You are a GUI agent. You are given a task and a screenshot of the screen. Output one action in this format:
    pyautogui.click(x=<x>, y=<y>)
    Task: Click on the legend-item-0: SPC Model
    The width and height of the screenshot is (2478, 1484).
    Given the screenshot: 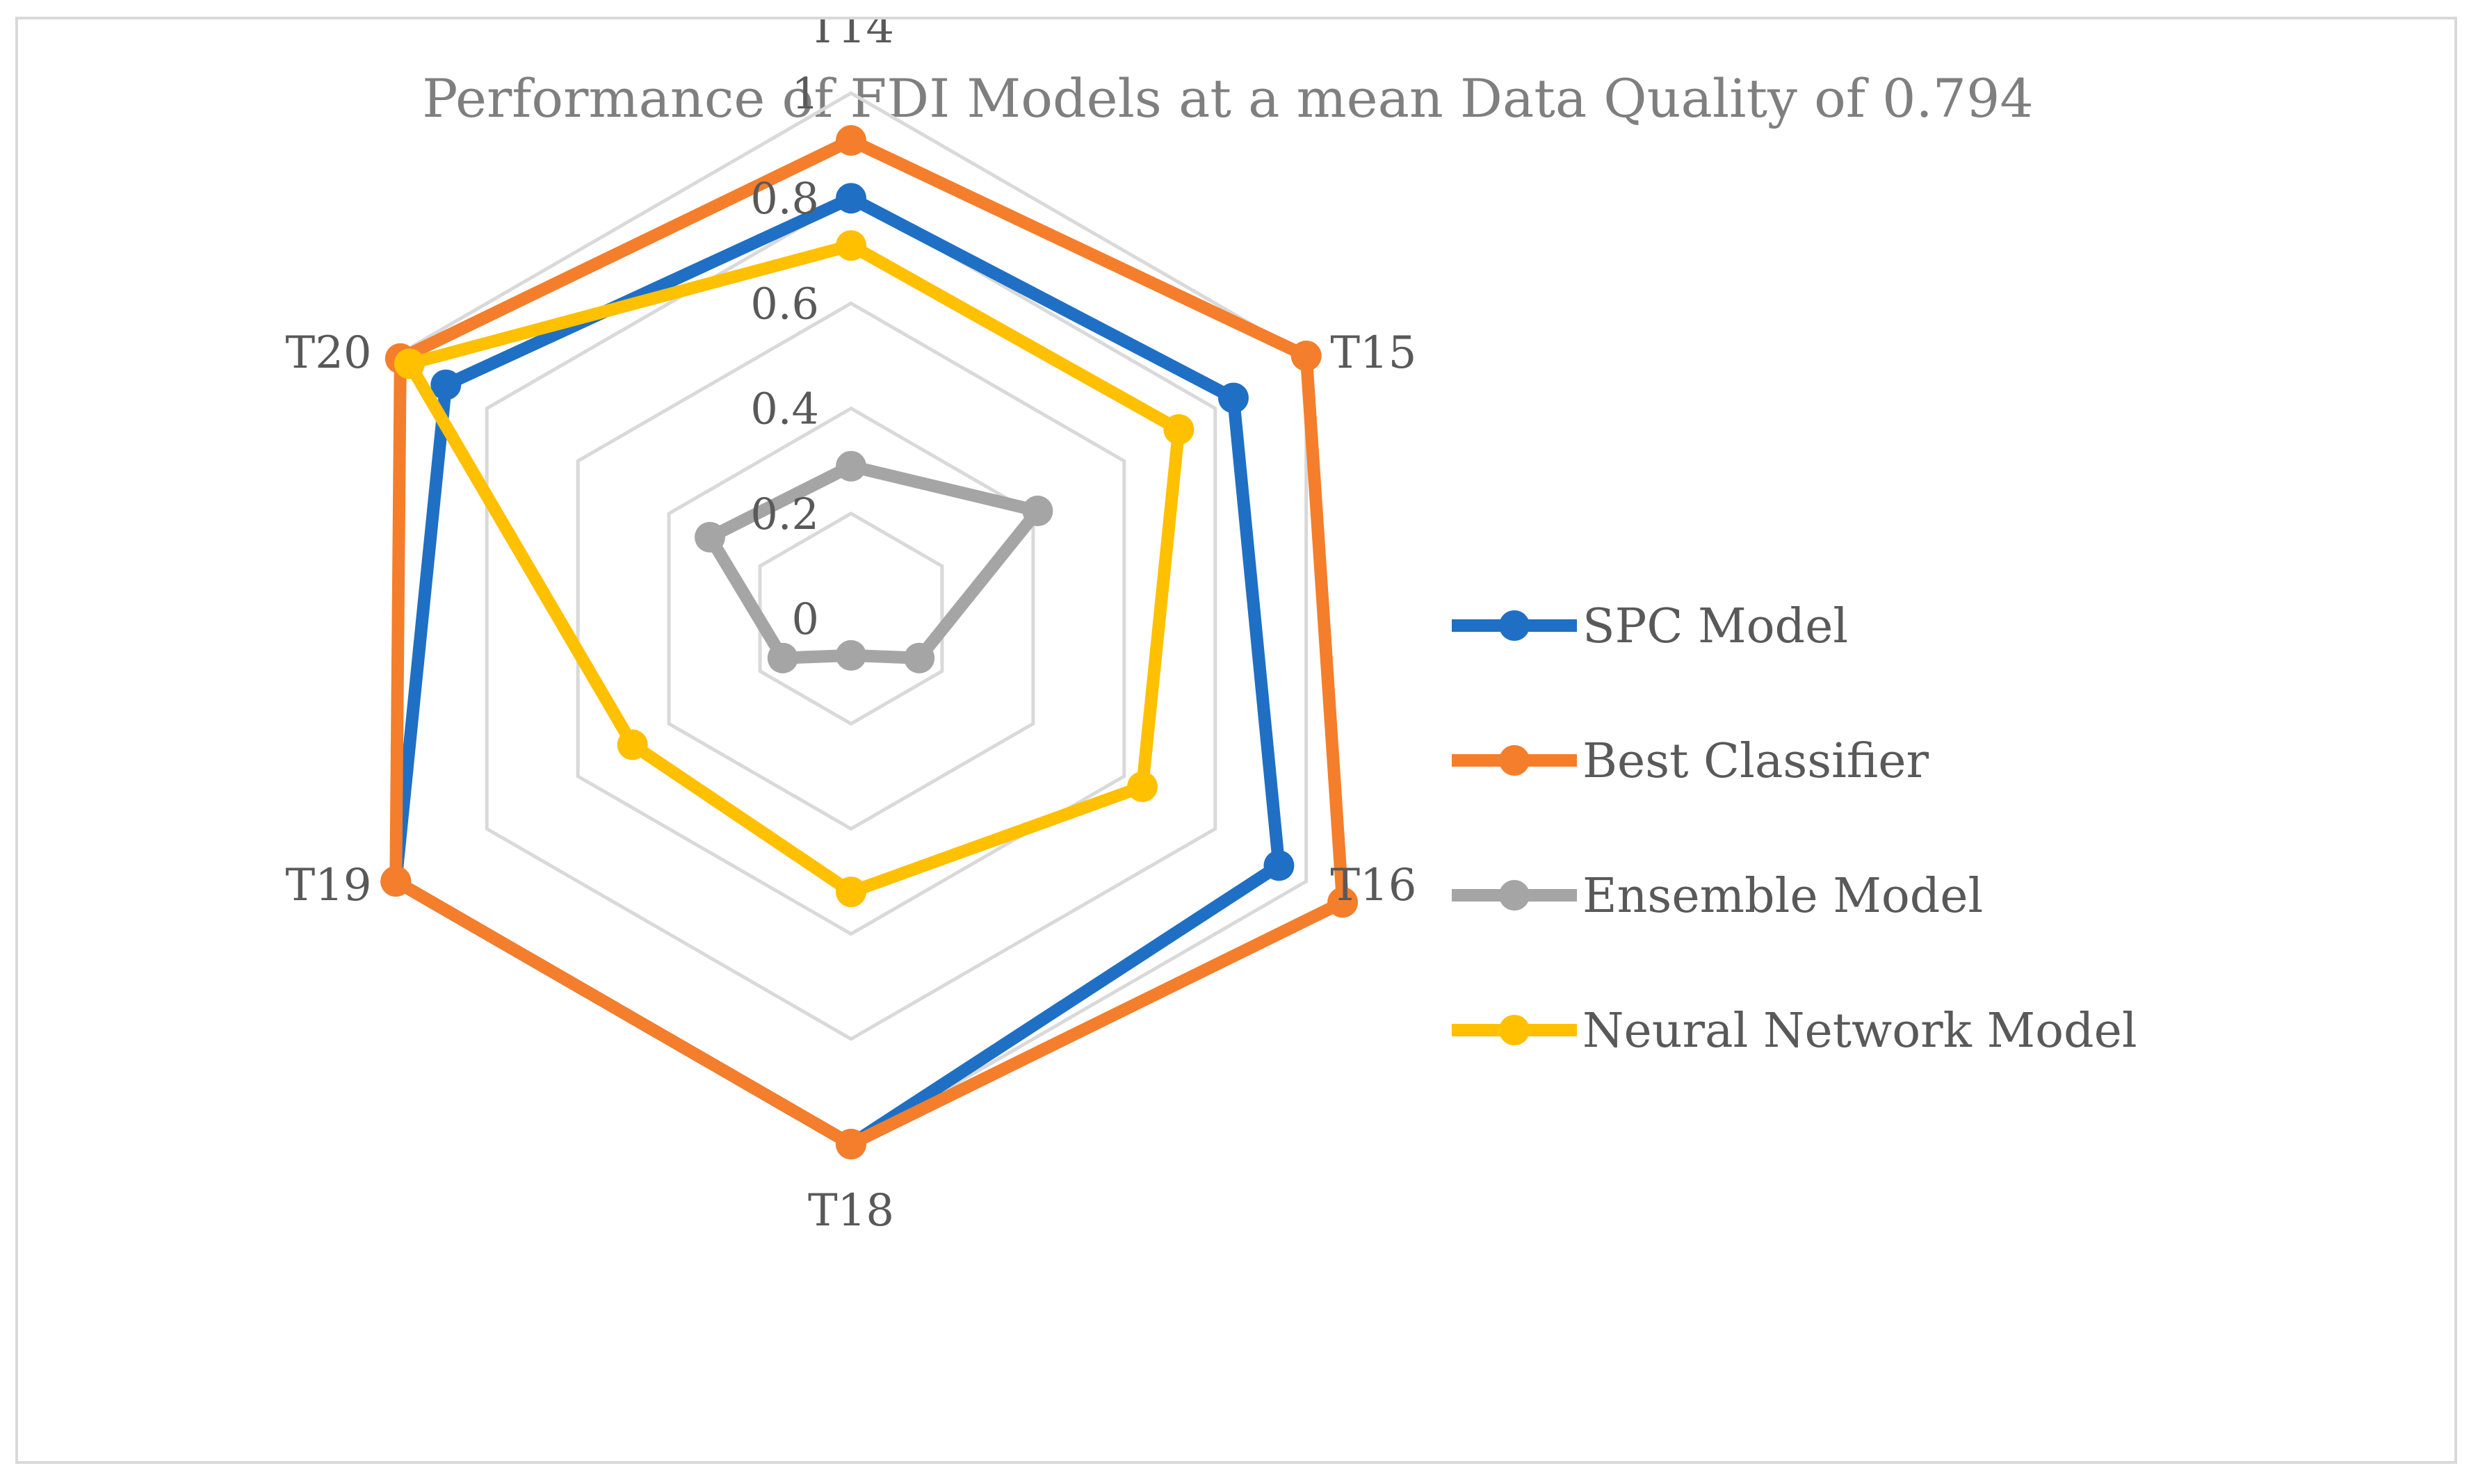 What is the action you would take?
    pyautogui.click(x=1650, y=626)
    